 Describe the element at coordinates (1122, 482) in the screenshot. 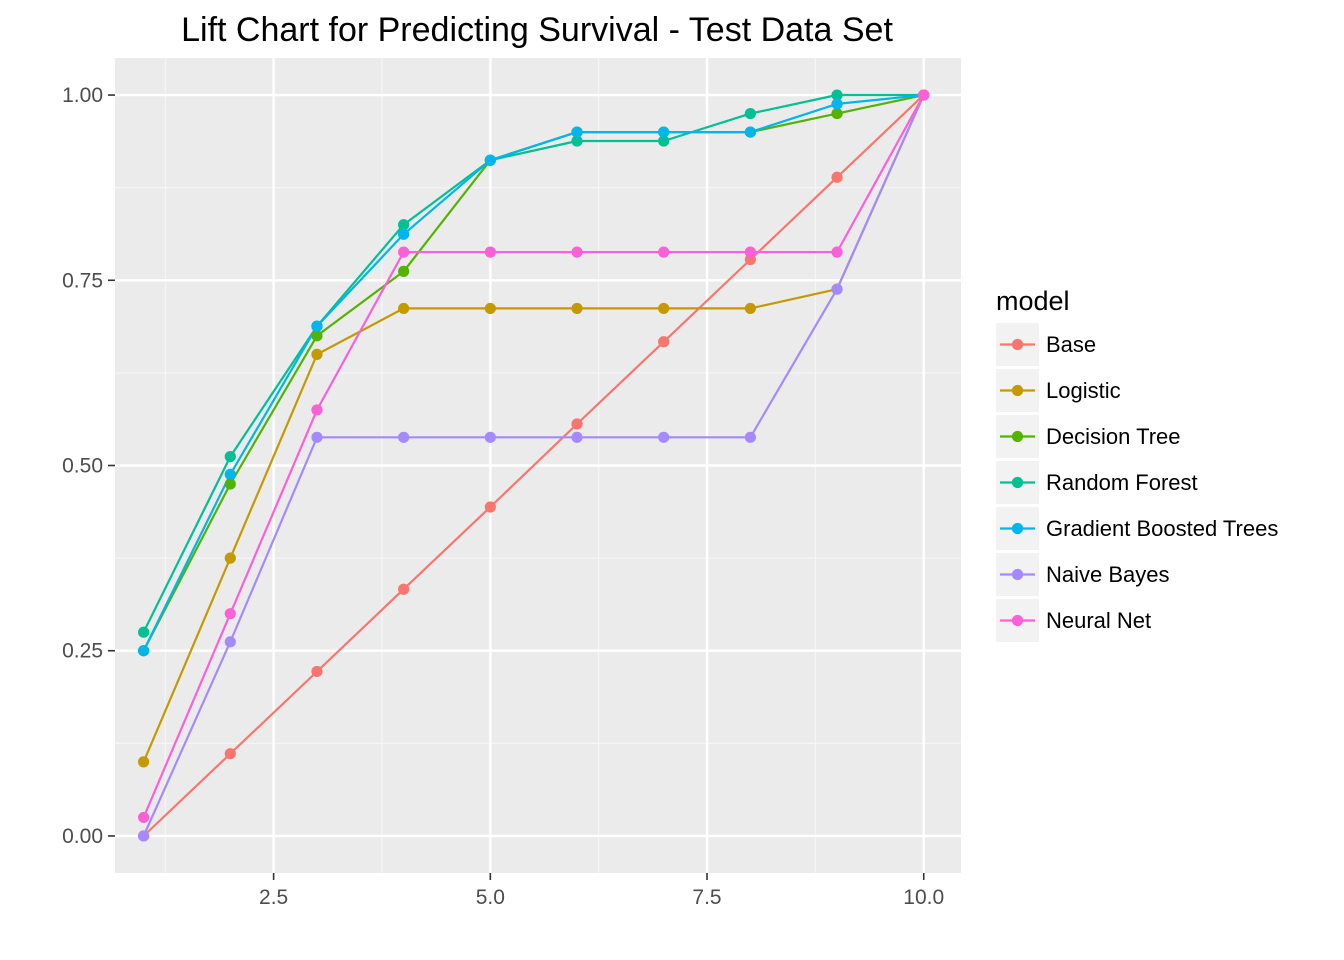

I see `legend-label-random-forest: Random Forest` at that location.